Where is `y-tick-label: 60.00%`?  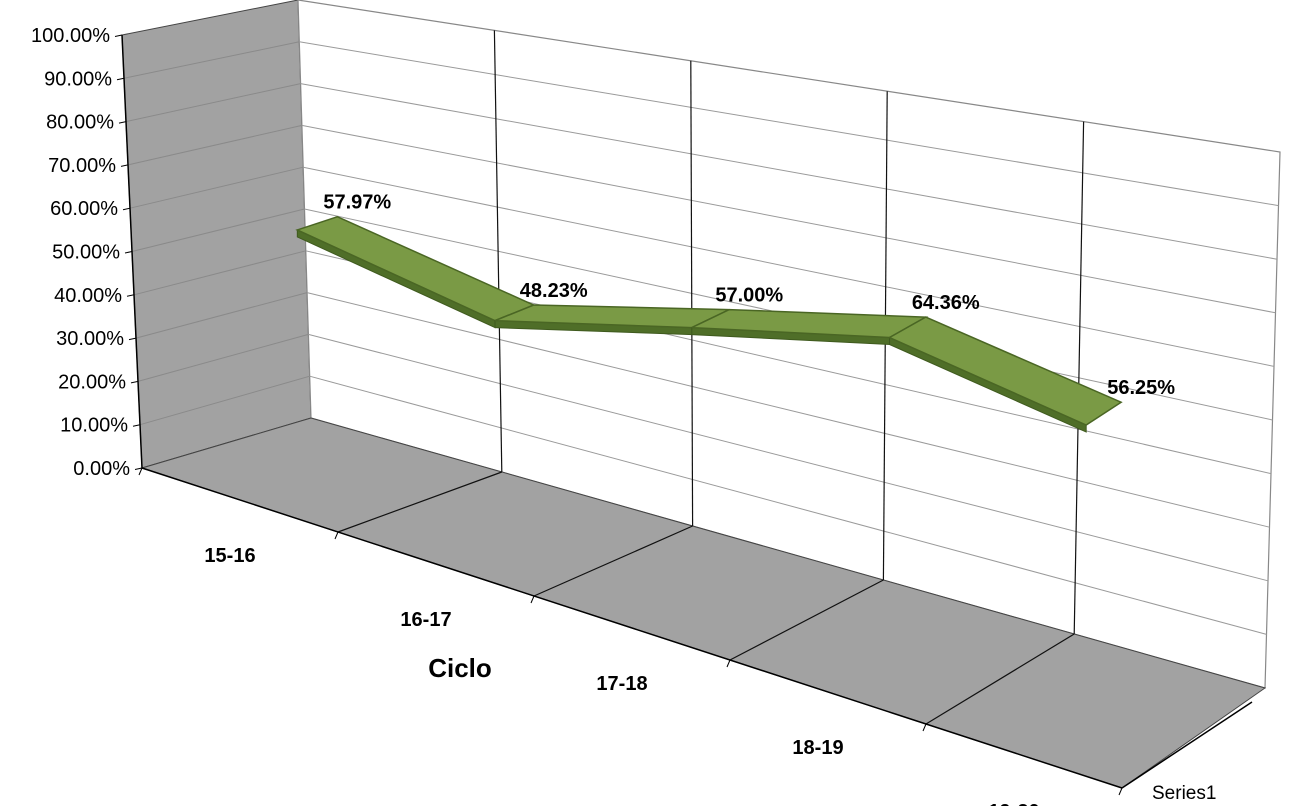 y-tick-label: 60.00% is located at coordinates (84, 209).